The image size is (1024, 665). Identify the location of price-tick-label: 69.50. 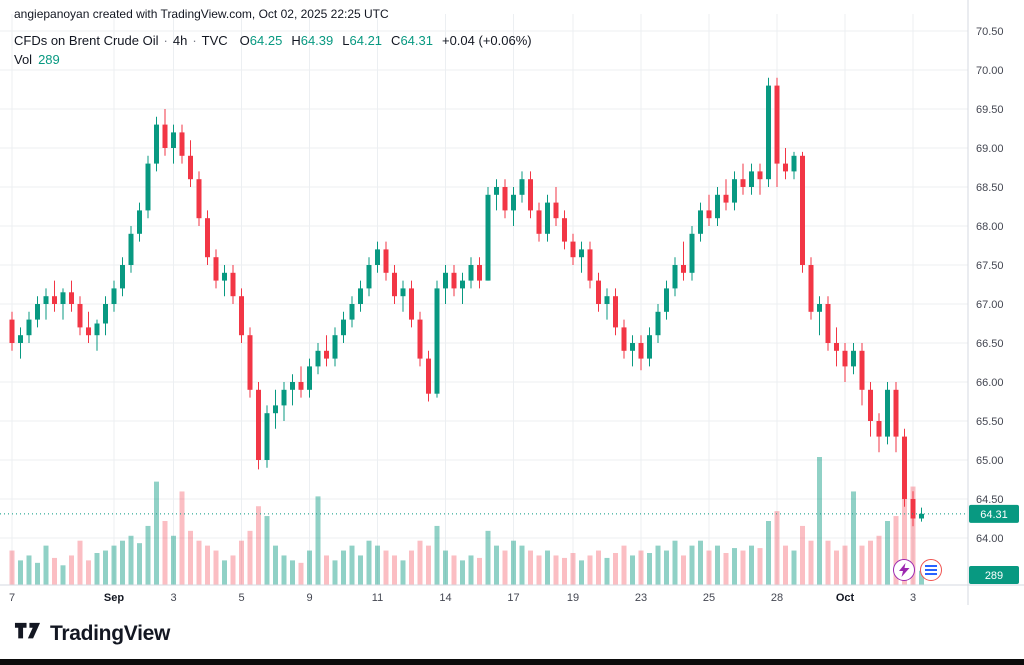
(990, 110).